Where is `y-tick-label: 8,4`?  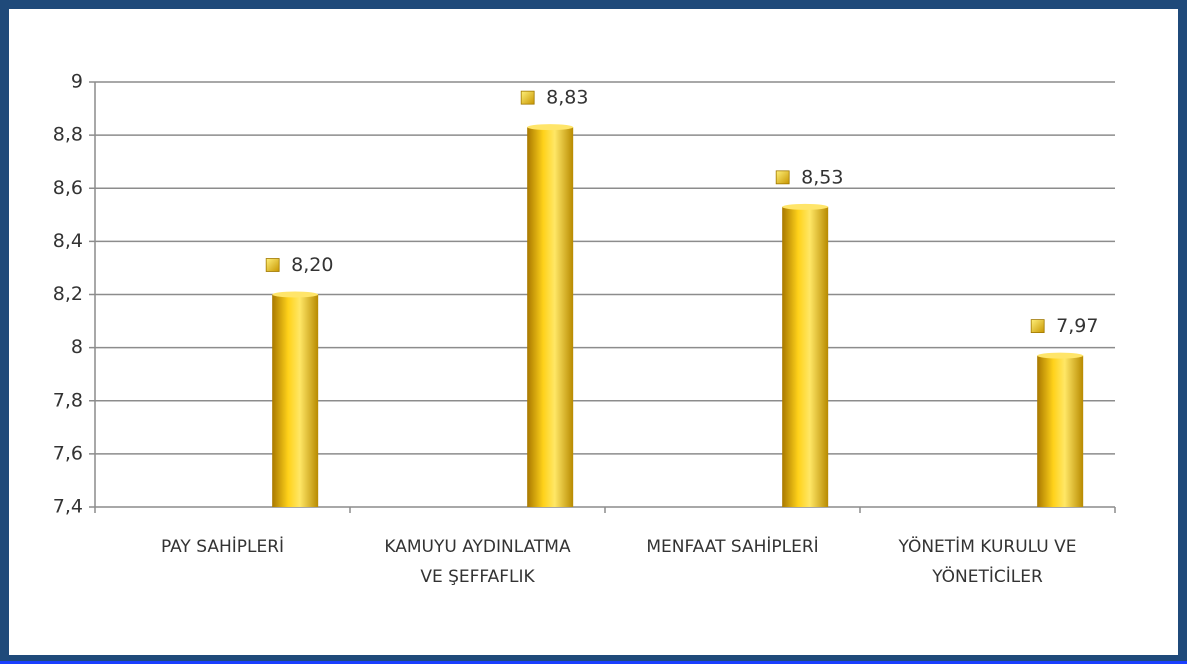
y-tick-label: 8,4 is located at coordinates (68, 241).